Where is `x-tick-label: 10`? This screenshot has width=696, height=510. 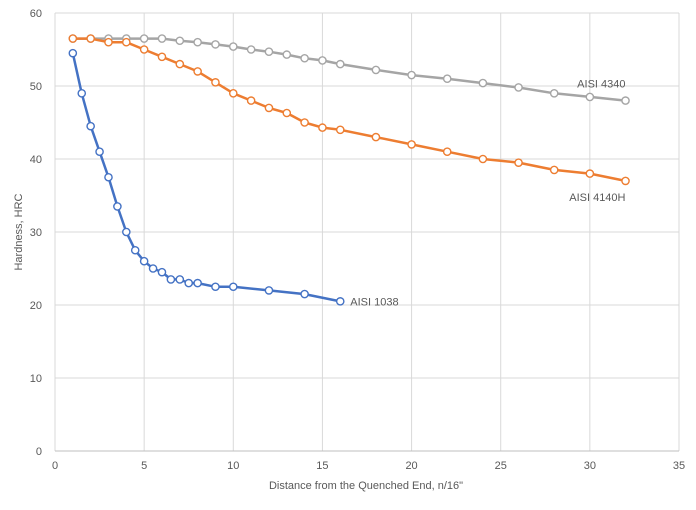
x-tick-label: 10 is located at coordinates (233, 466).